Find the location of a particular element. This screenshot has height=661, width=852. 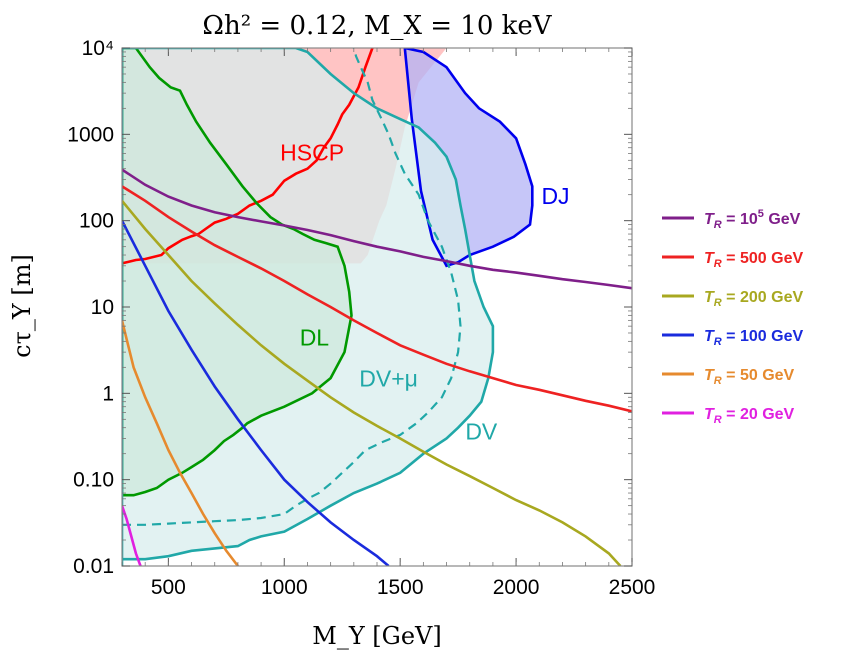

x-axis-label: M_Y [GeV] is located at coordinates (376, 636).